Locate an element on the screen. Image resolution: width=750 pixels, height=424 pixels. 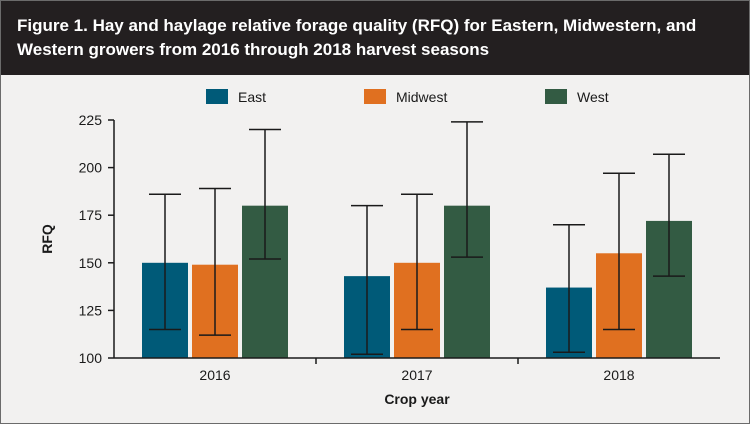
legend-label: West is located at coordinates (593, 97).